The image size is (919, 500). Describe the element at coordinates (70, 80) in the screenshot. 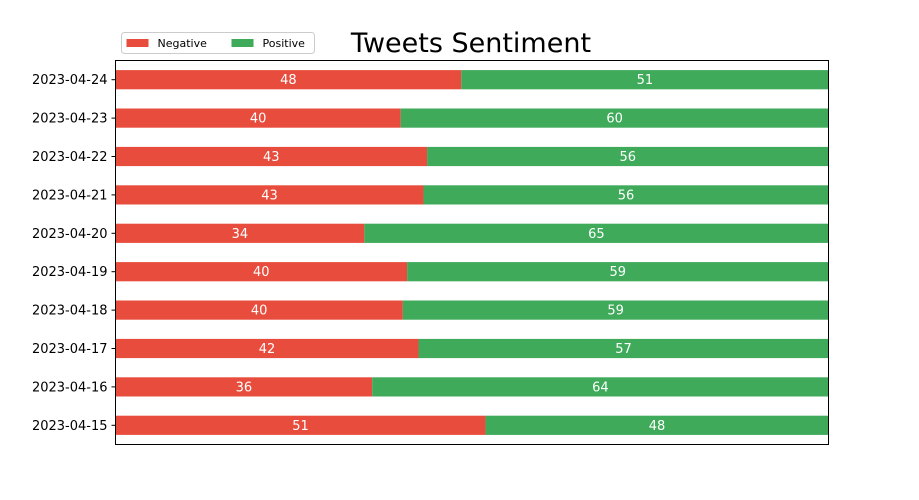

I see `y-tick-label: 2023-04-24` at that location.